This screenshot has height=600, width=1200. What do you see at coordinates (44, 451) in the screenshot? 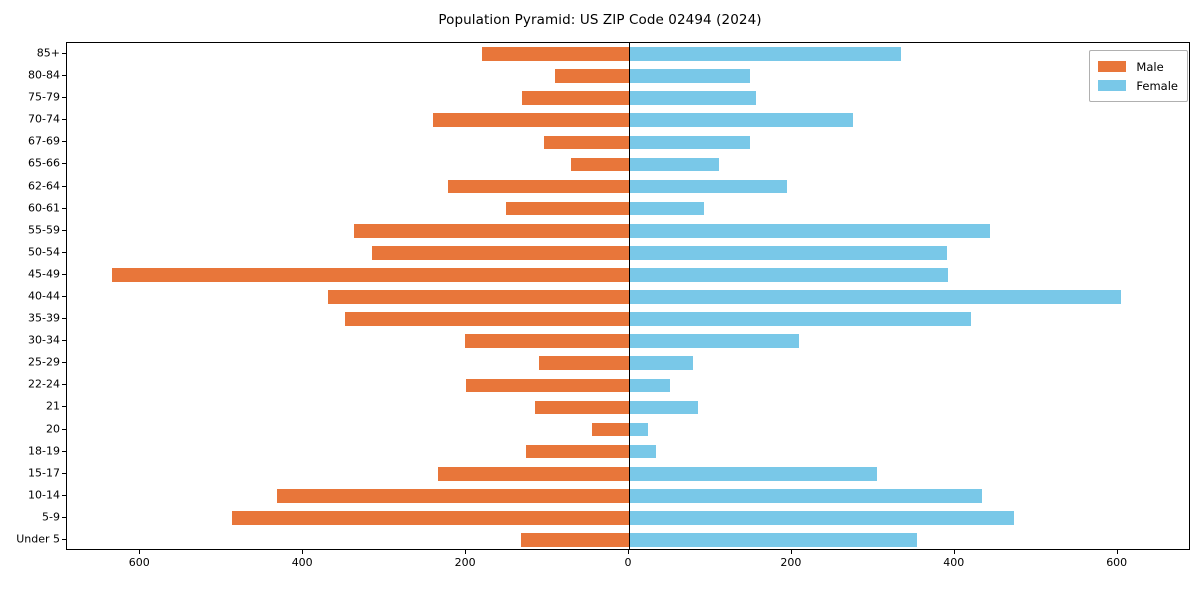
I see `y-axis-tick-label: 18-19` at bounding box center [44, 451].